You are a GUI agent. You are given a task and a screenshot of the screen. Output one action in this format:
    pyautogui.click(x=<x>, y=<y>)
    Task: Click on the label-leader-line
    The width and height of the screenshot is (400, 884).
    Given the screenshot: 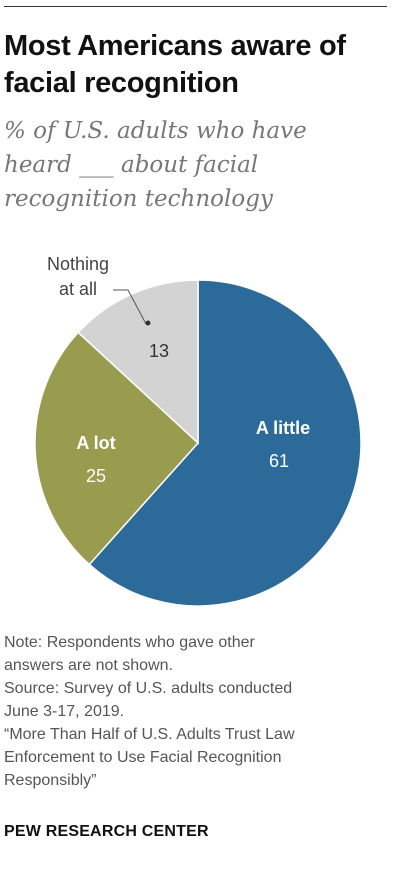 What is the action you would take?
    pyautogui.click(x=130, y=307)
    